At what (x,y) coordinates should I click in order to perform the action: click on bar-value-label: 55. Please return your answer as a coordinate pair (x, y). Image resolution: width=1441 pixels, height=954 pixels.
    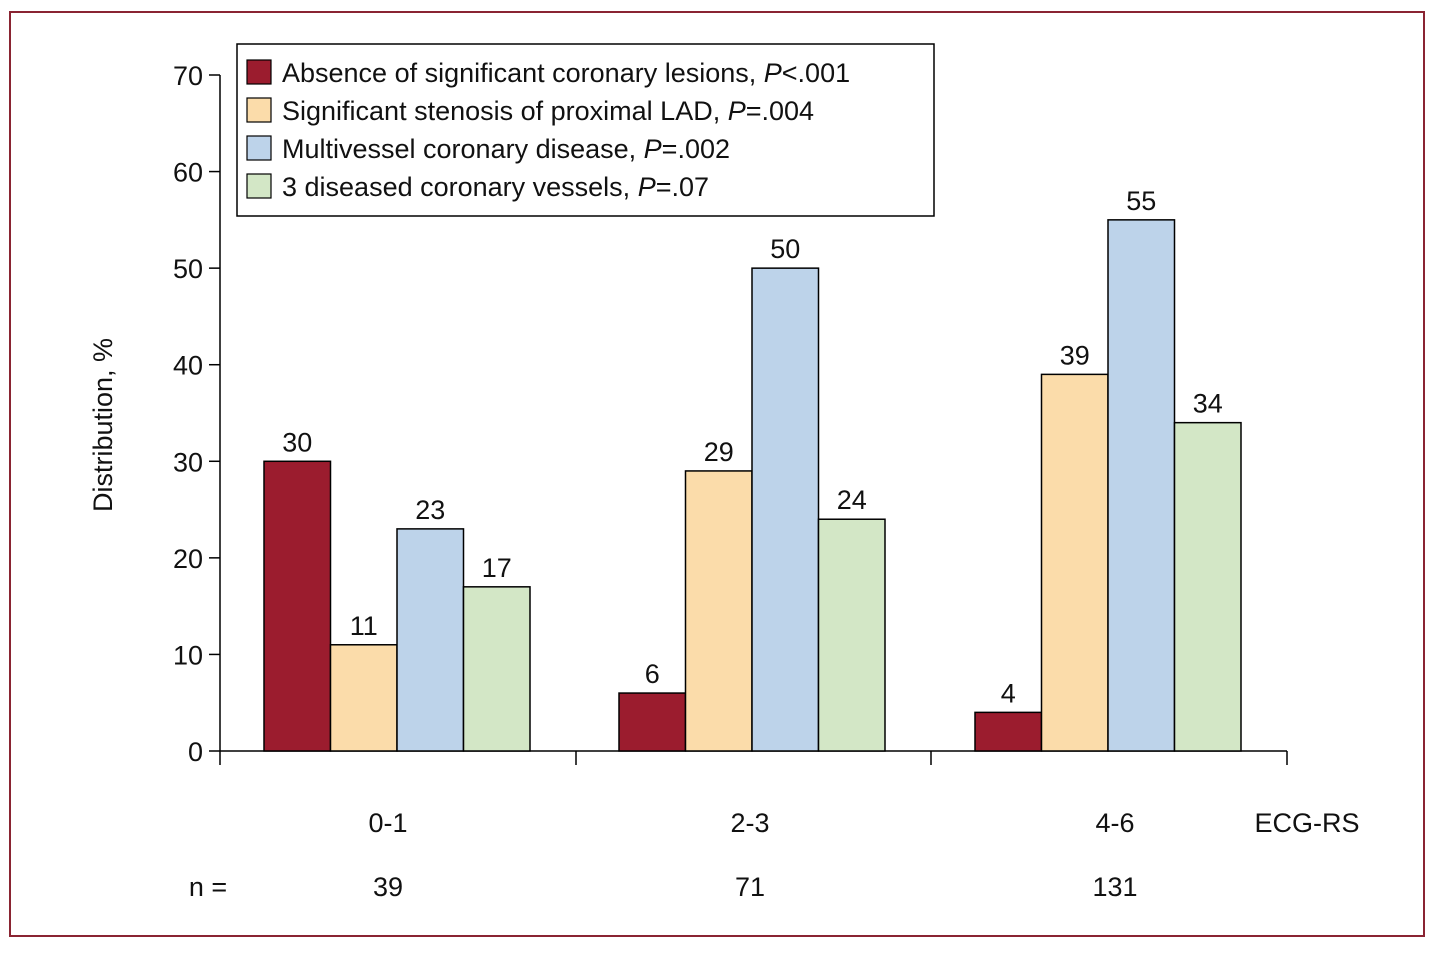
    Looking at the image, I should click on (1141, 201).